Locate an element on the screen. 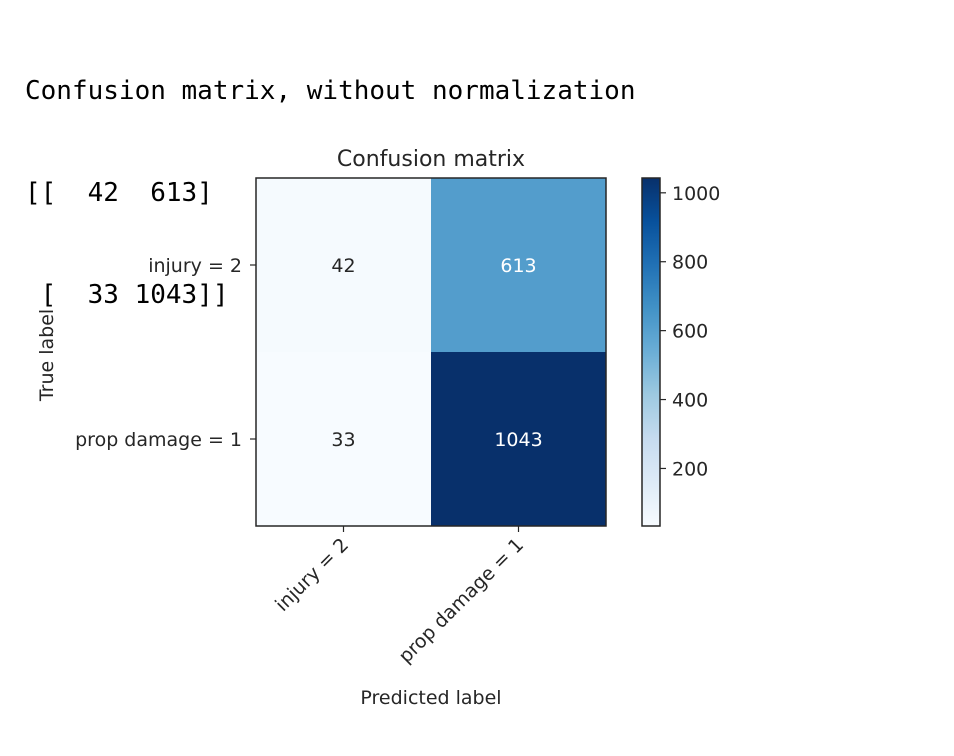 The width and height of the screenshot is (954, 756). x-axis-label: Predicted label is located at coordinates (430, 698).